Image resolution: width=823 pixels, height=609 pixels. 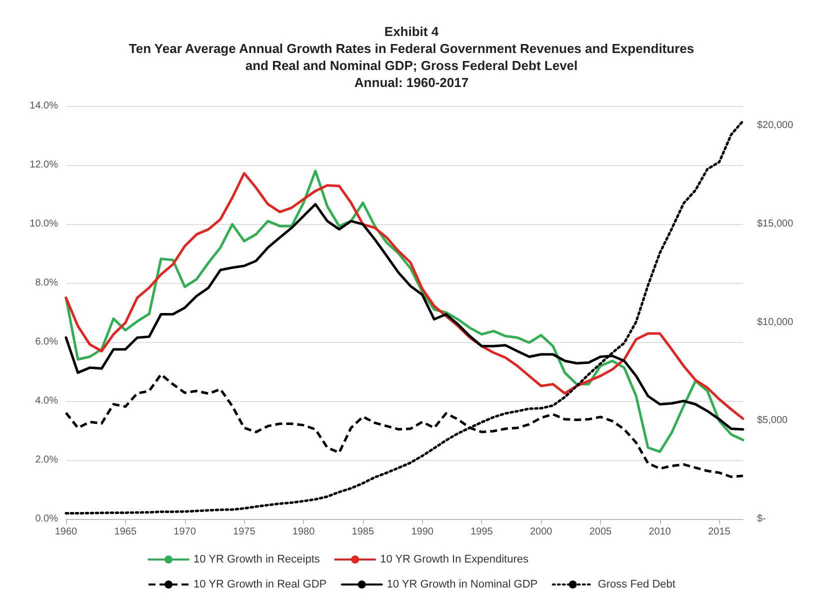 What do you see at coordinates (772, 420) in the screenshot?
I see `y2-tick-label: $5,000` at bounding box center [772, 420].